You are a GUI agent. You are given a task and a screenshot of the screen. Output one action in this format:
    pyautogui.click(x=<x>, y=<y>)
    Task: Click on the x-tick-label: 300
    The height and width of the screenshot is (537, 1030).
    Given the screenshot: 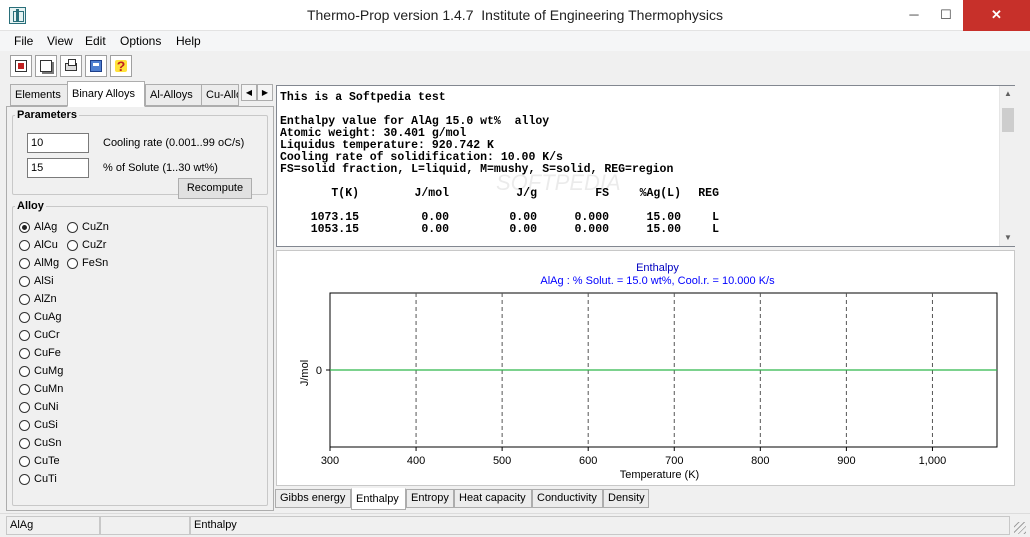 What is the action you would take?
    pyautogui.click(x=330, y=461)
    